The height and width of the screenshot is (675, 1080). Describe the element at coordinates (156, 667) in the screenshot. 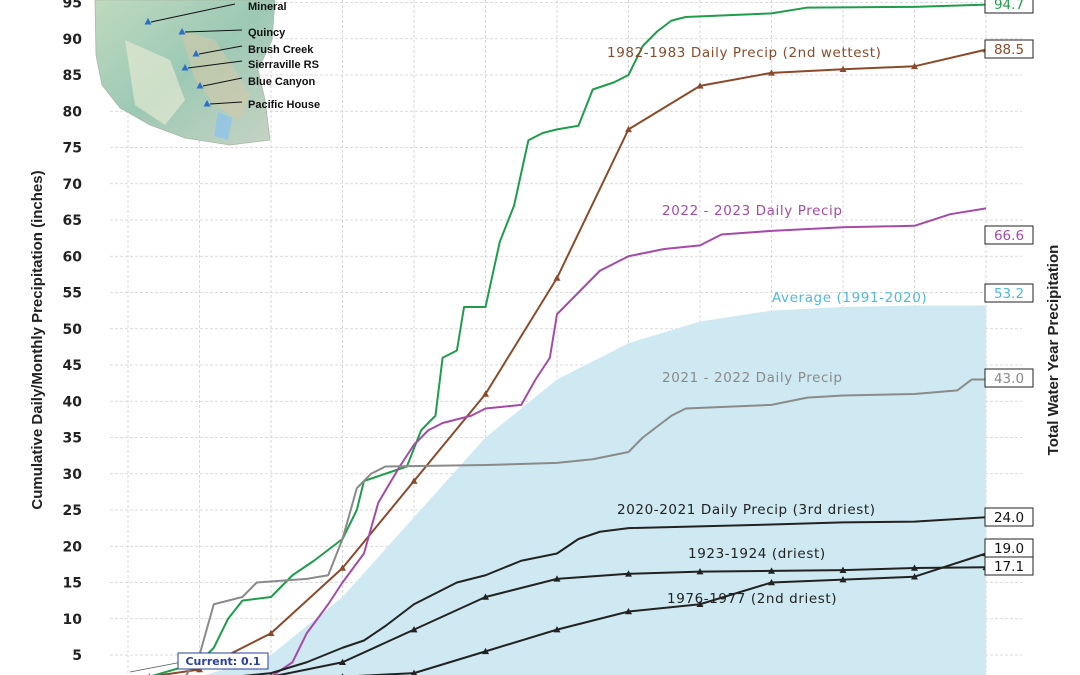

I see `current-leader` at that location.